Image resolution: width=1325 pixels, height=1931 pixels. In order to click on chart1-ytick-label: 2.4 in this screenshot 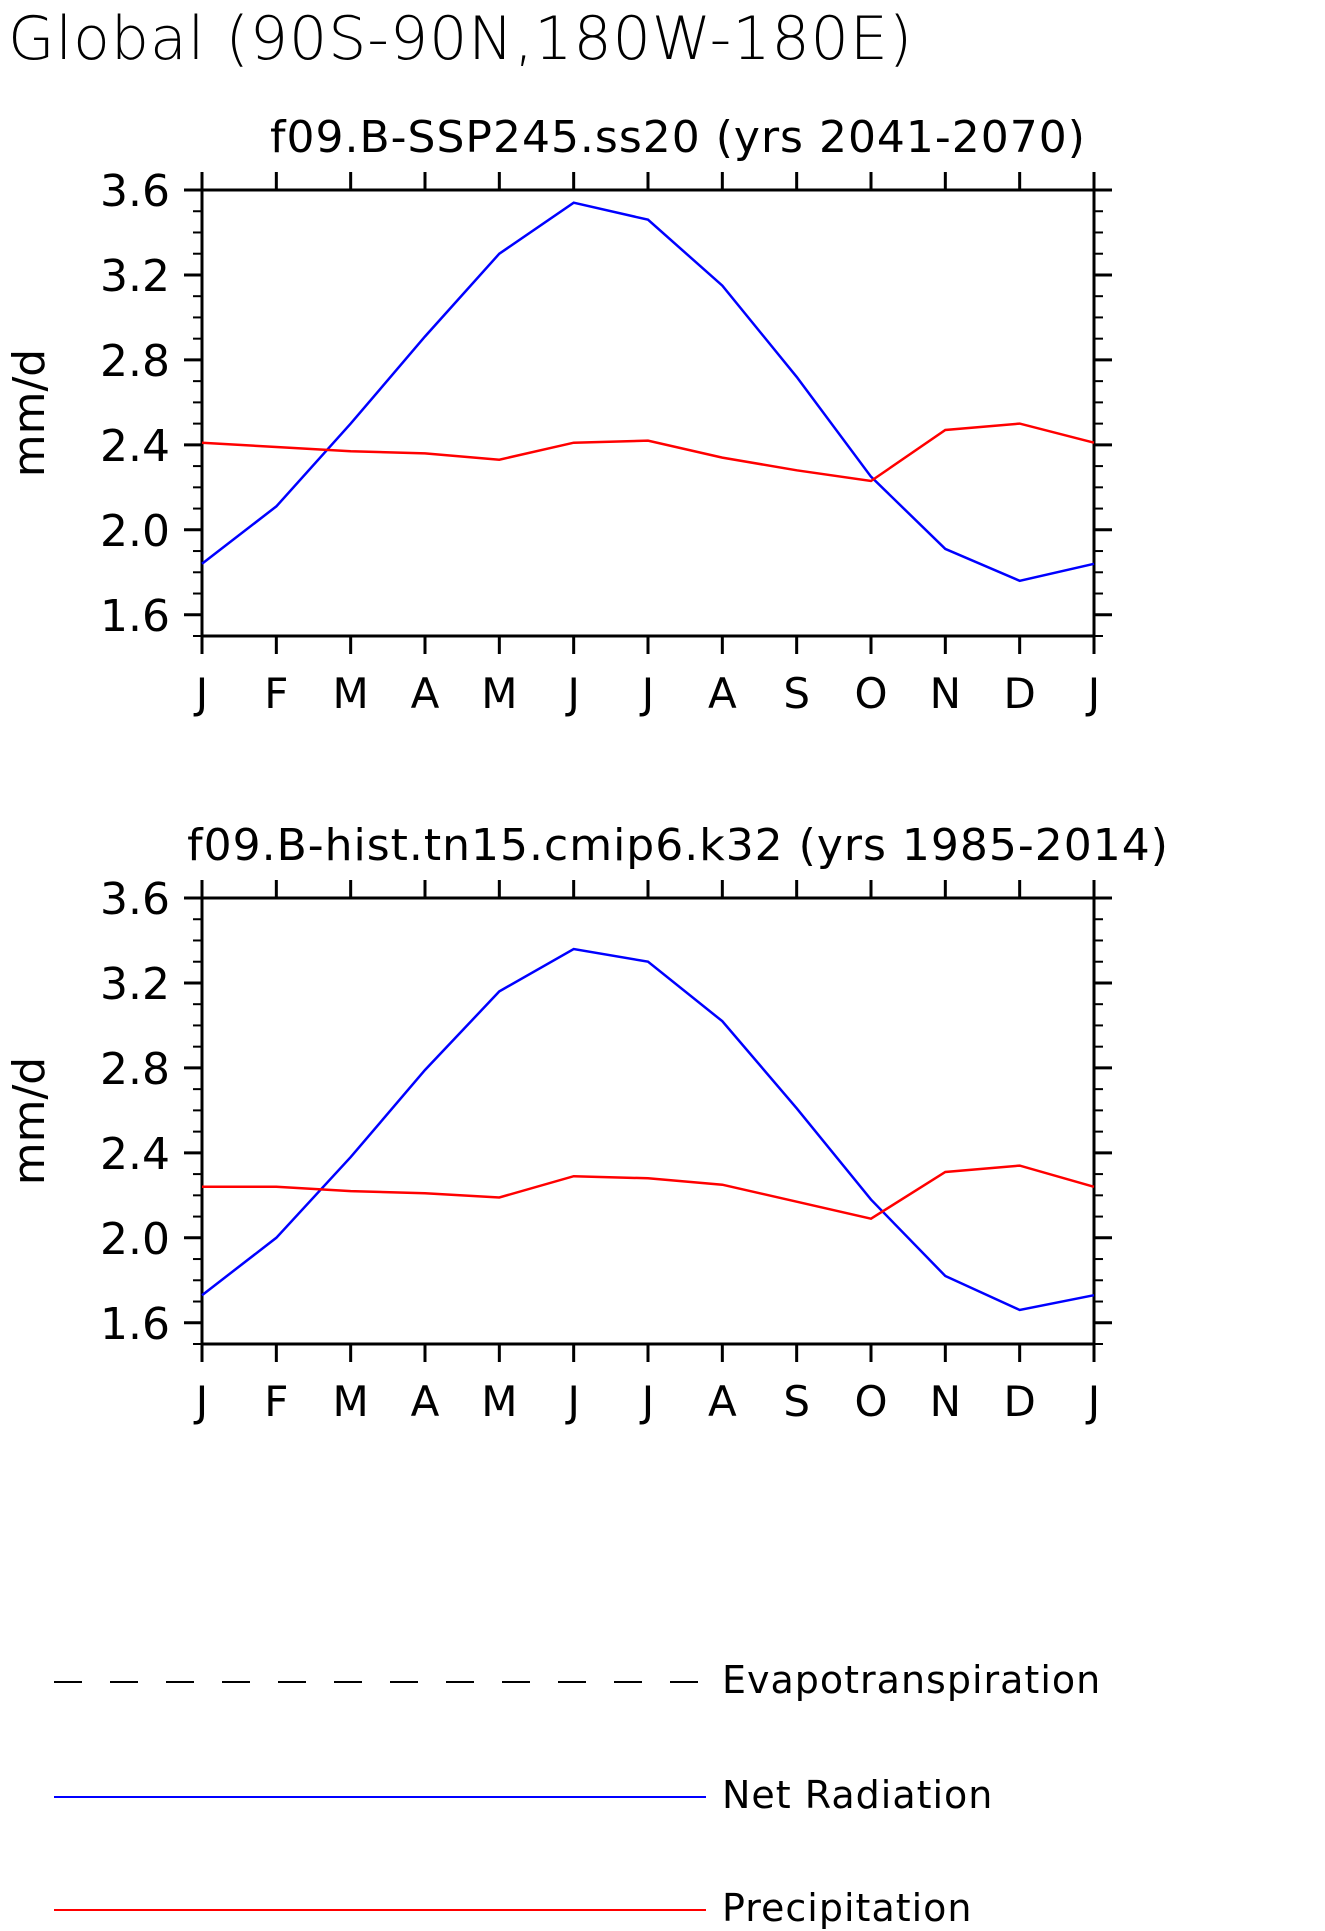, I will do `click(135, 446)`.